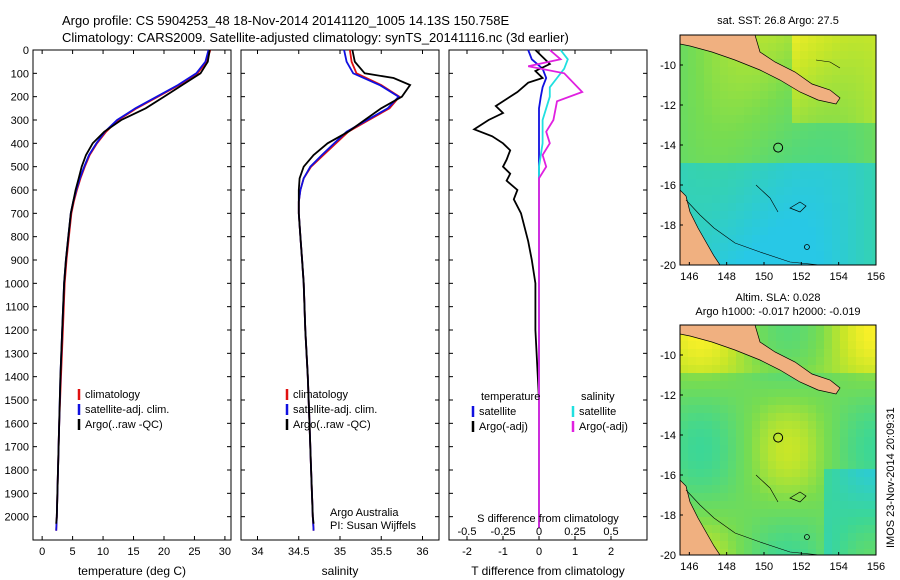  What do you see at coordinates (20, 191) in the screenshot?
I see `temperature-ytick-label: 600` at bounding box center [20, 191].